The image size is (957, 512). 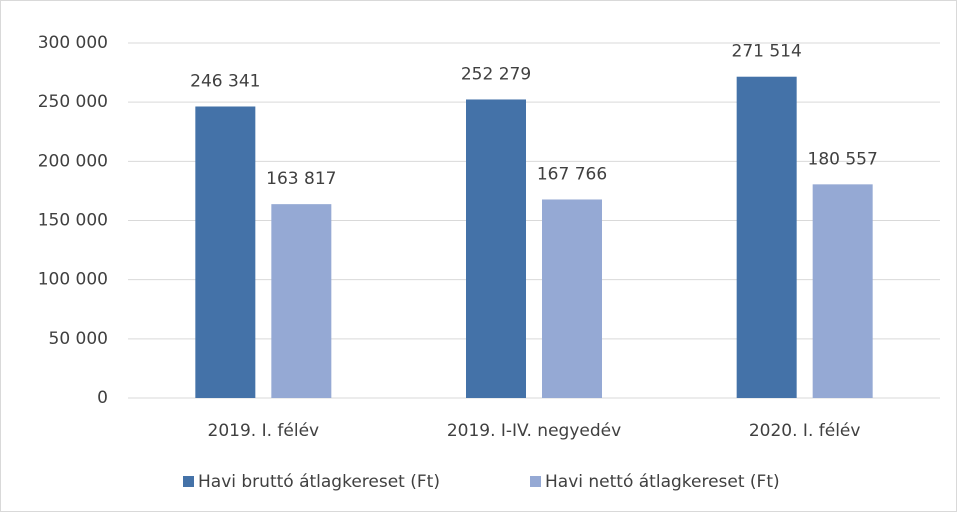 What do you see at coordinates (73, 221) in the screenshot?
I see `y-tick-label: 150 000` at bounding box center [73, 221].